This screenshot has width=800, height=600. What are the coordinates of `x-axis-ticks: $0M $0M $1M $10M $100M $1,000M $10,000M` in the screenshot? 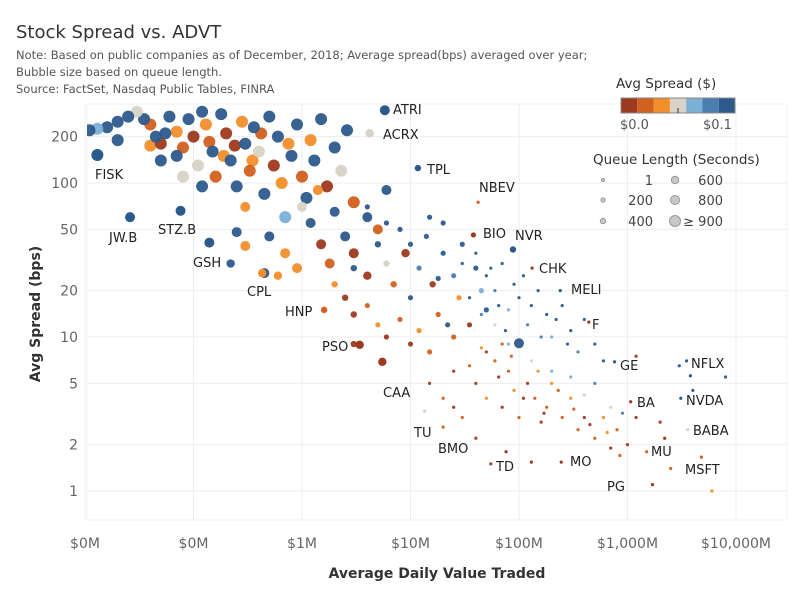 It's located at (420, 544).